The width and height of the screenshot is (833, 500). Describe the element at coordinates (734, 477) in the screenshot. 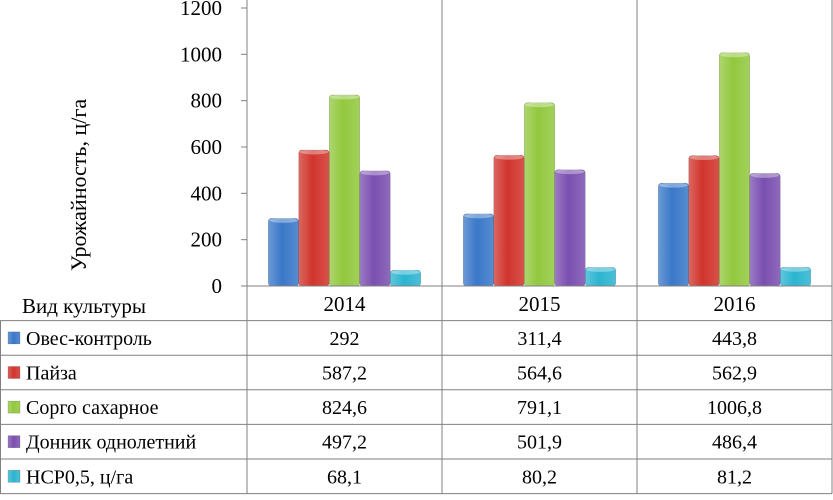

I see `data-label: 81,2` at that location.